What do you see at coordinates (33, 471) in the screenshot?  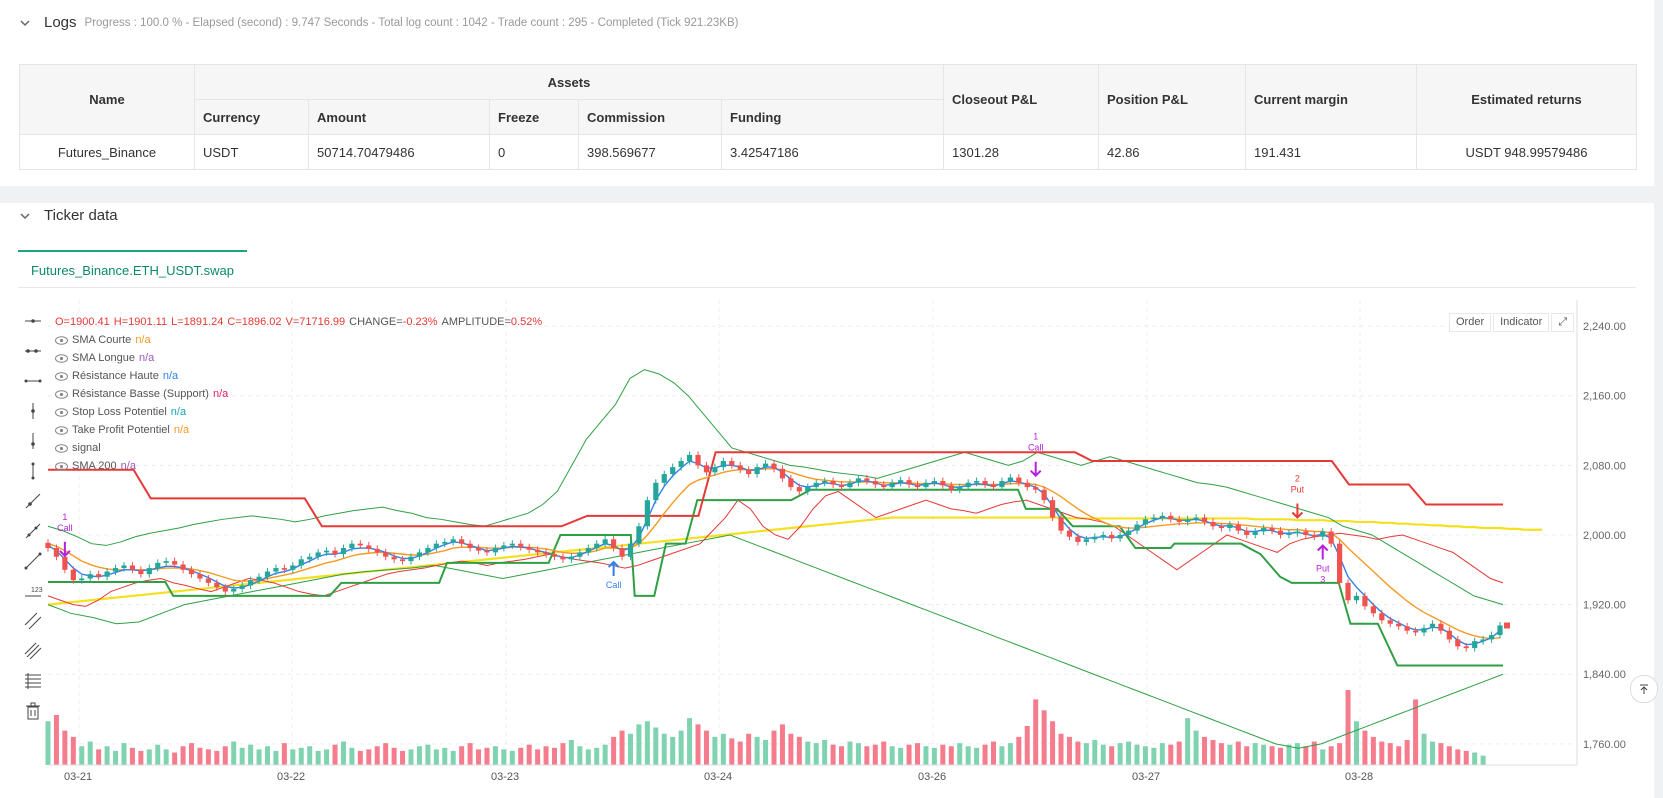 I see `vertical-segment-icon` at bounding box center [33, 471].